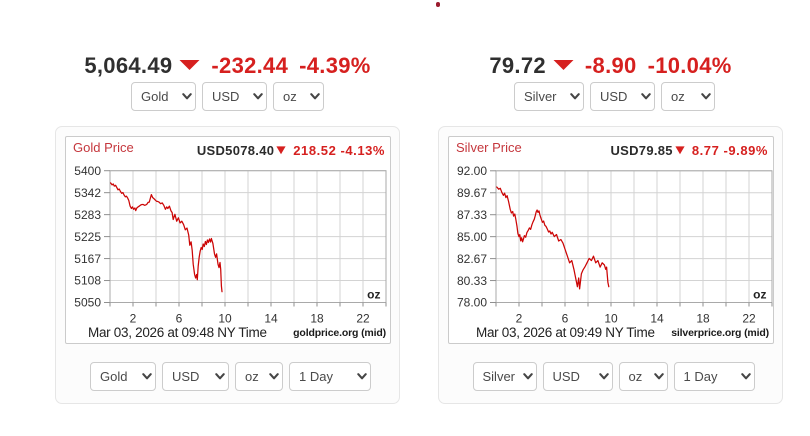 This screenshot has height=436, width=810. I want to click on svg-text: 80.33, so click(472, 281).